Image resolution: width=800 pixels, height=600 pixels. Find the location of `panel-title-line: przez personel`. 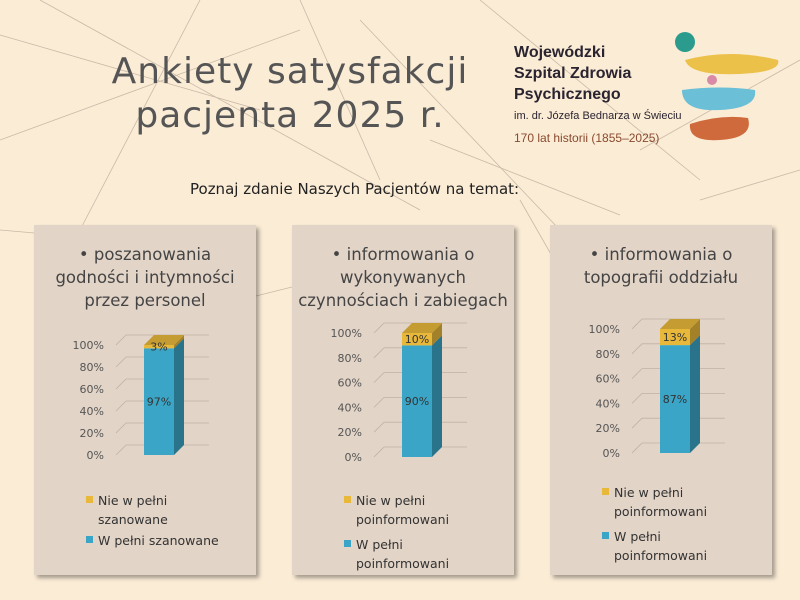

panel-title-line: przez personel is located at coordinates (145, 300).